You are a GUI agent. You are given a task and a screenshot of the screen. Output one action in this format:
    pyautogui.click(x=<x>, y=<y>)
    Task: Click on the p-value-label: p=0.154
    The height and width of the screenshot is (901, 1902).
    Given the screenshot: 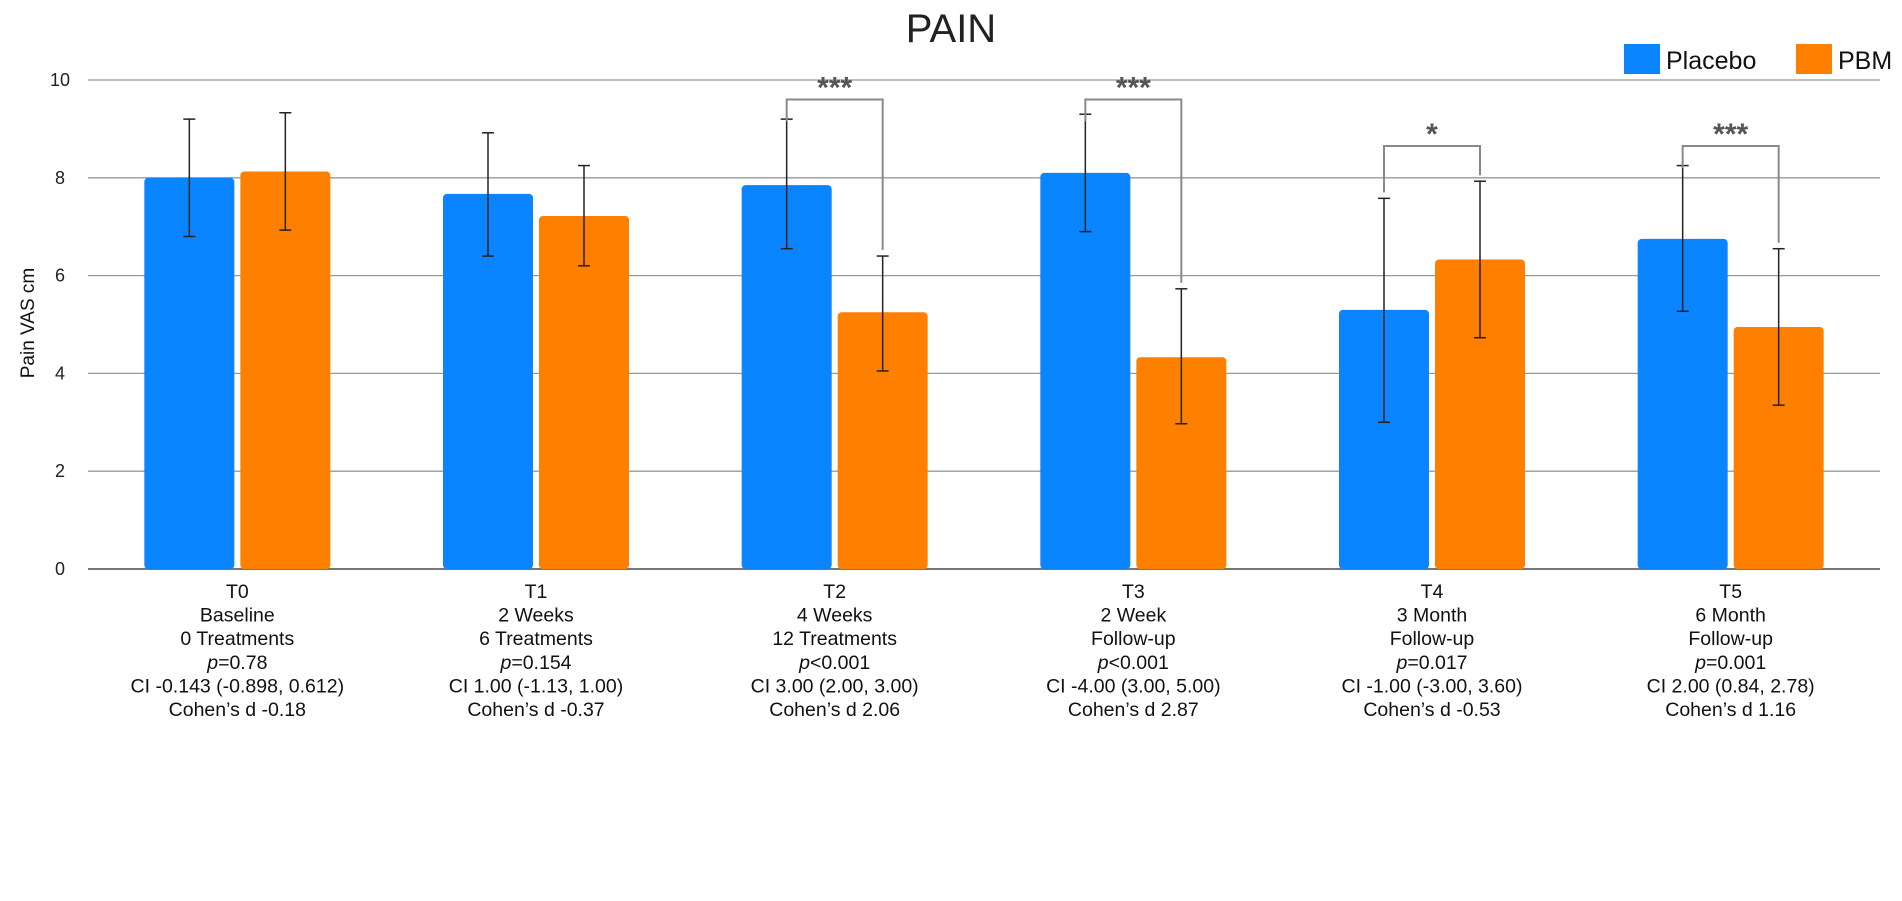 What is the action you would take?
    pyautogui.click(x=535, y=663)
    